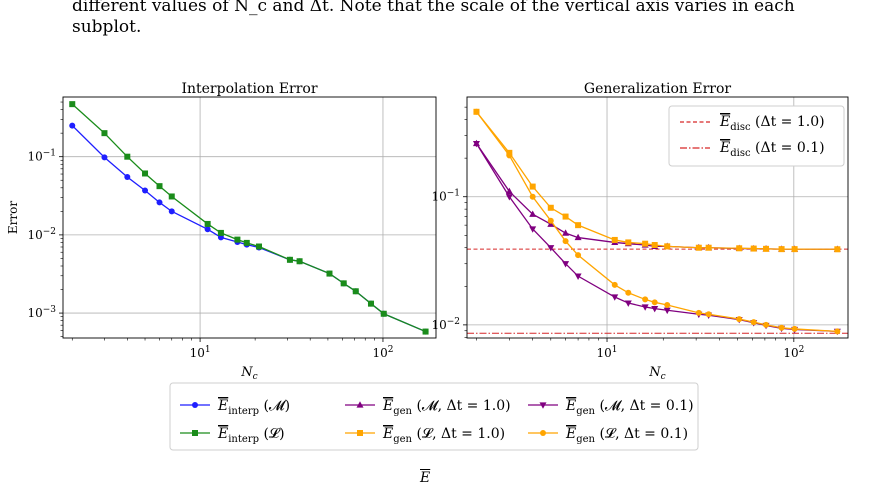 This screenshot has height=486, width=869. What do you see at coordinates (607, 352) in the screenshot?
I see `x-tick-label: 101` at bounding box center [607, 352].